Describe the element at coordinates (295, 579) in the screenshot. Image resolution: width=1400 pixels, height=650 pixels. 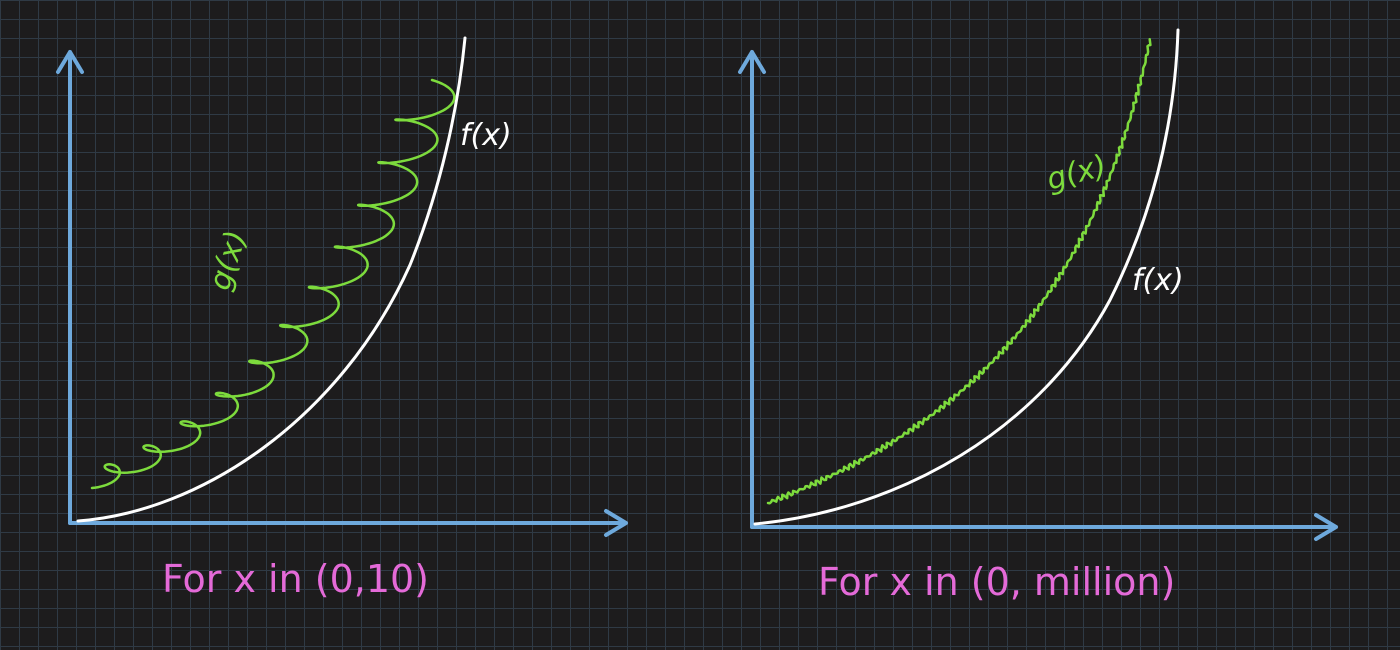
I see `left-caption: For x in (0,10)` at that location.